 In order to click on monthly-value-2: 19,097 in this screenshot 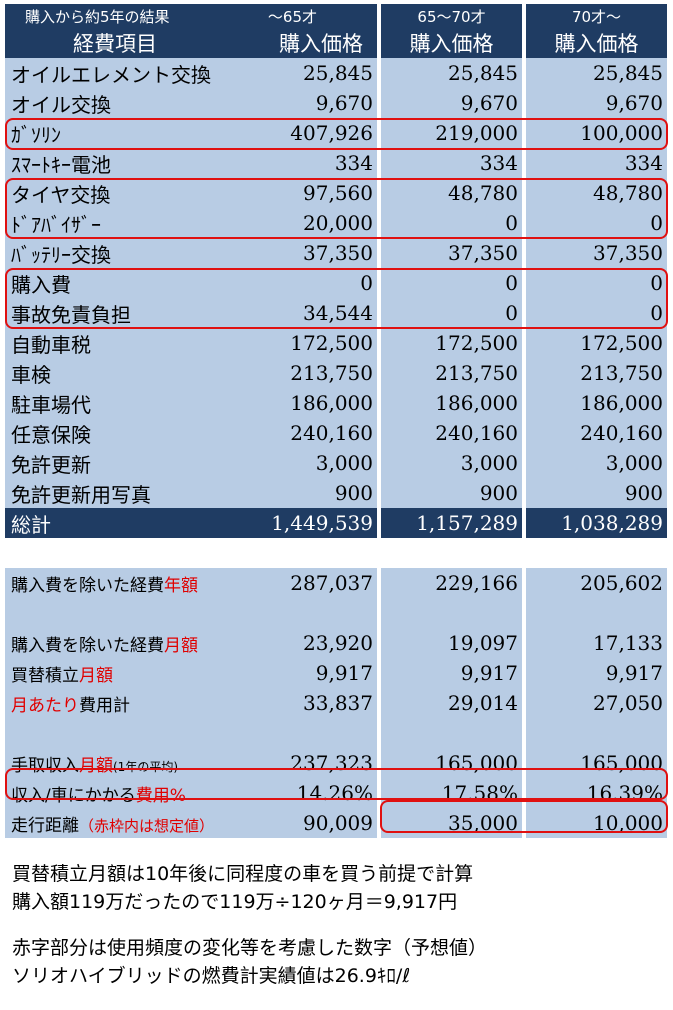, I will do `click(451, 643)`.